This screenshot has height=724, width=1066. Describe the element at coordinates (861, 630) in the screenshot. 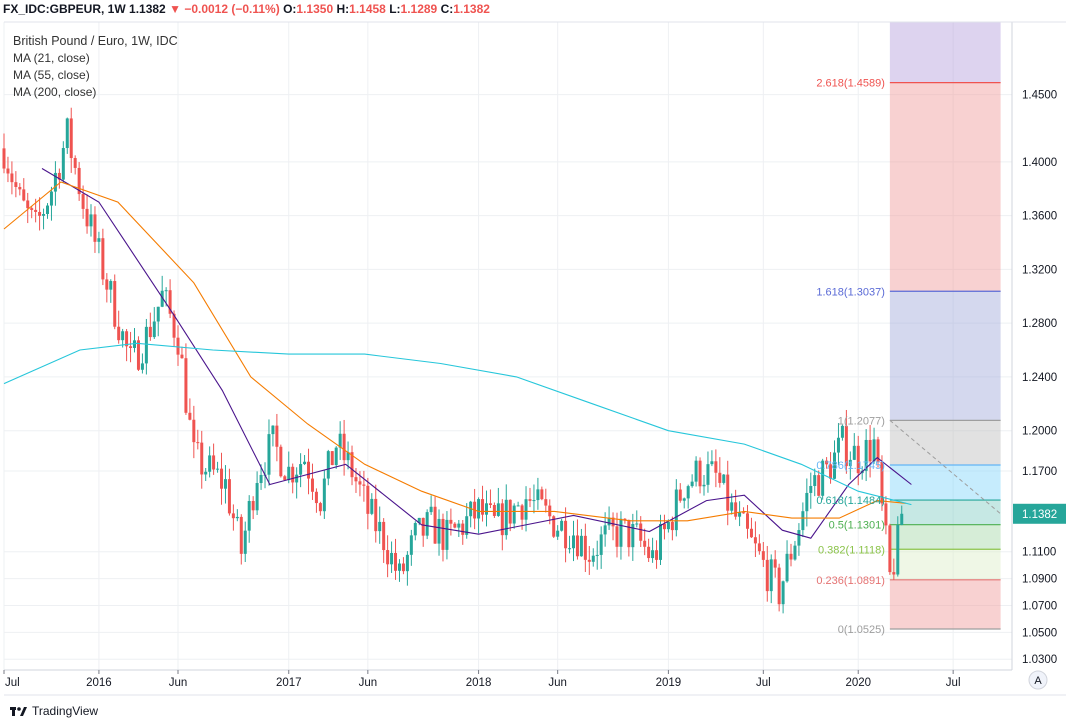

I see `fib-level-label: 0(1.0525)` at that location.